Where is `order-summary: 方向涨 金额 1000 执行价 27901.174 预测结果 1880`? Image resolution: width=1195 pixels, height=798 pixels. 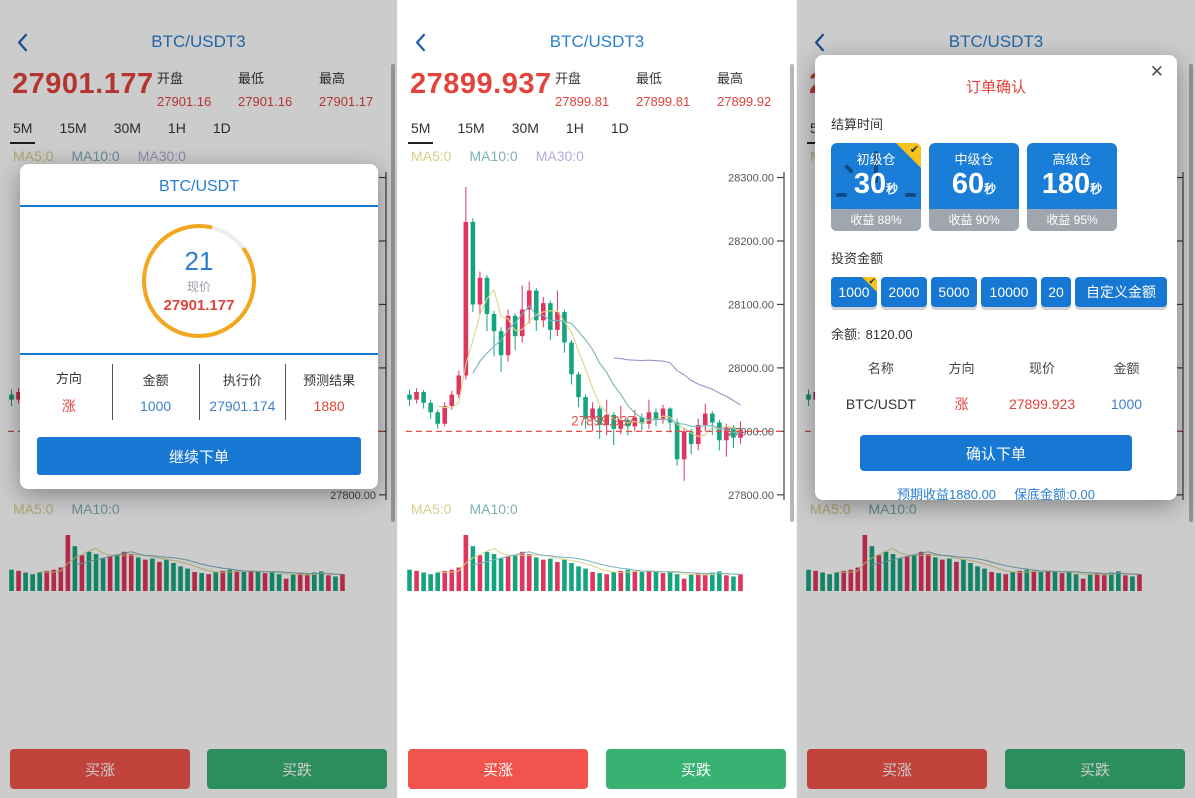 order-summary: 方向涨 金额 1000 执行价 27901.174 预测结果 1880 is located at coordinates (199, 392).